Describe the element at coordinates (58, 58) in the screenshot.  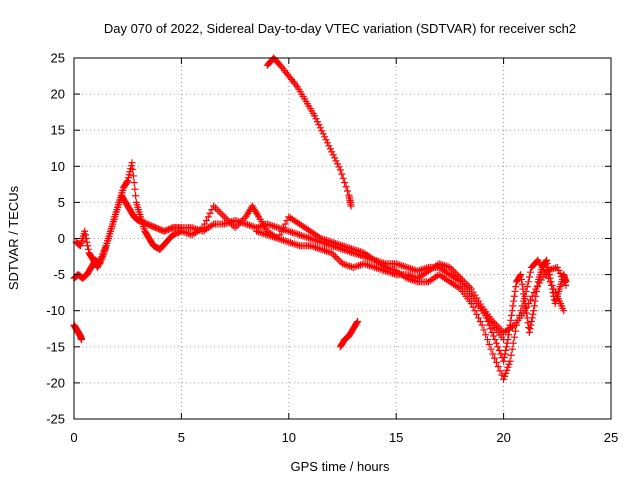
I see `y-tick-label: 25` at that location.